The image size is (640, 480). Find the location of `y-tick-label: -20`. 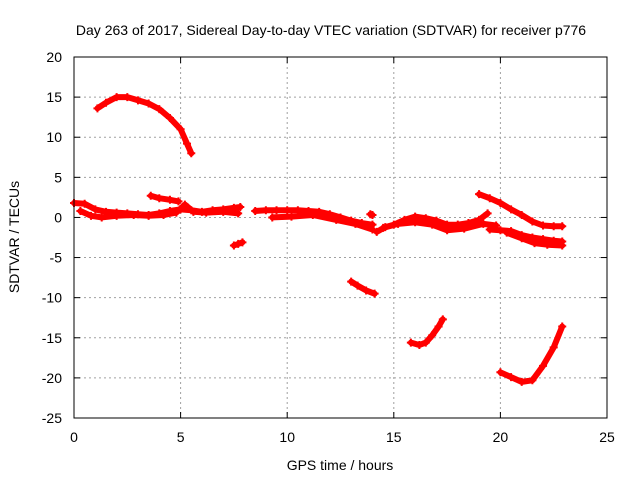

y-tick-label: -20 is located at coordinates (52, 378).